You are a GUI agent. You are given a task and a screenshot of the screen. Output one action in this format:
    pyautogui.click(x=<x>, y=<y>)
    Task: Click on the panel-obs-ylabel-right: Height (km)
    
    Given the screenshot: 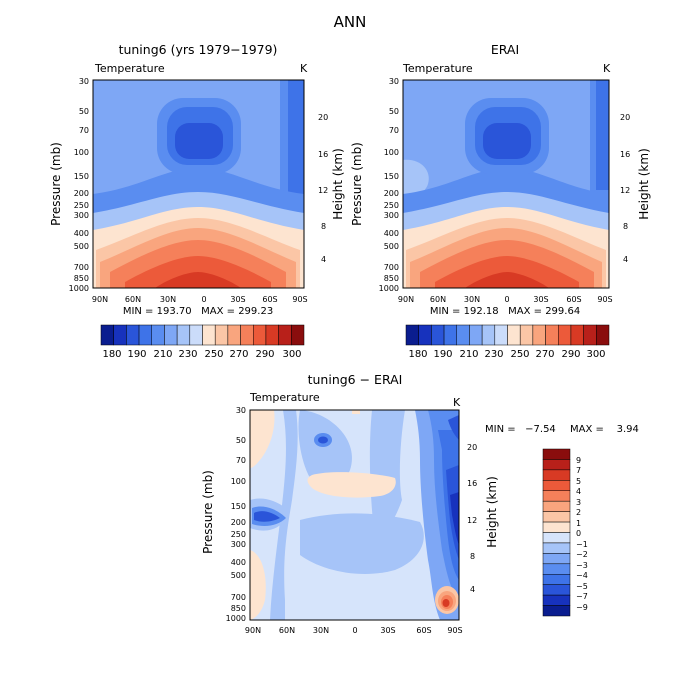 What is the action you would take?
    pyautogui.click(x=644, y=183)
    